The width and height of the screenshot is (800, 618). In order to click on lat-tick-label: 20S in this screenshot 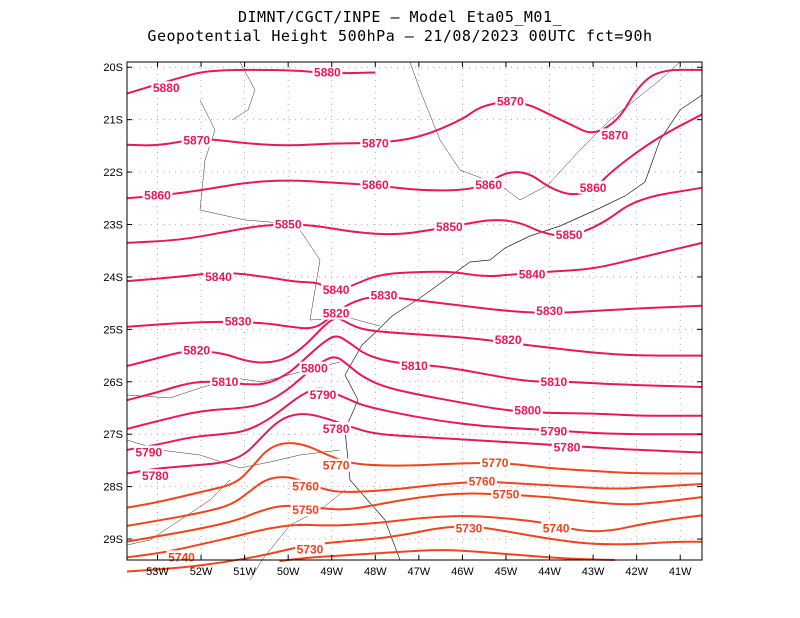, I will do `click(113, 68)`.